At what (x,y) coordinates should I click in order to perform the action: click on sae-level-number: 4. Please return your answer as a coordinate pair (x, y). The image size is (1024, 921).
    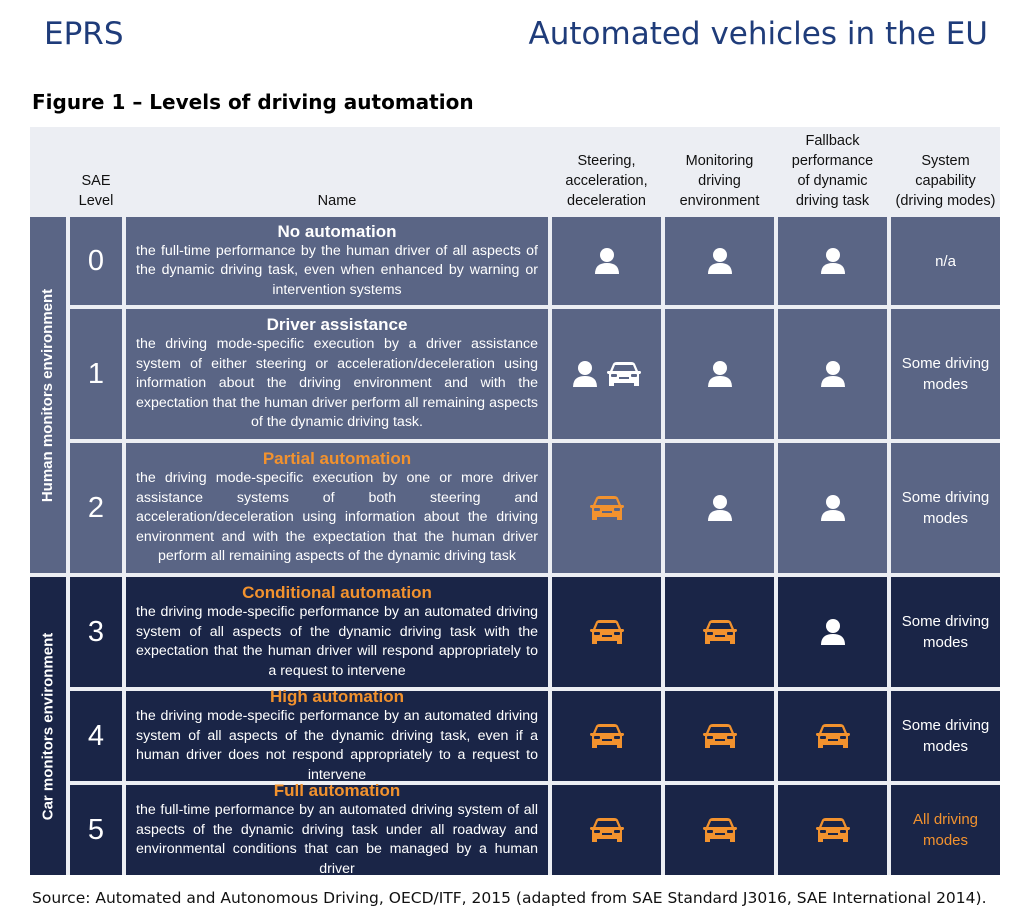
    Looking at the image, I should click on (96, 735).